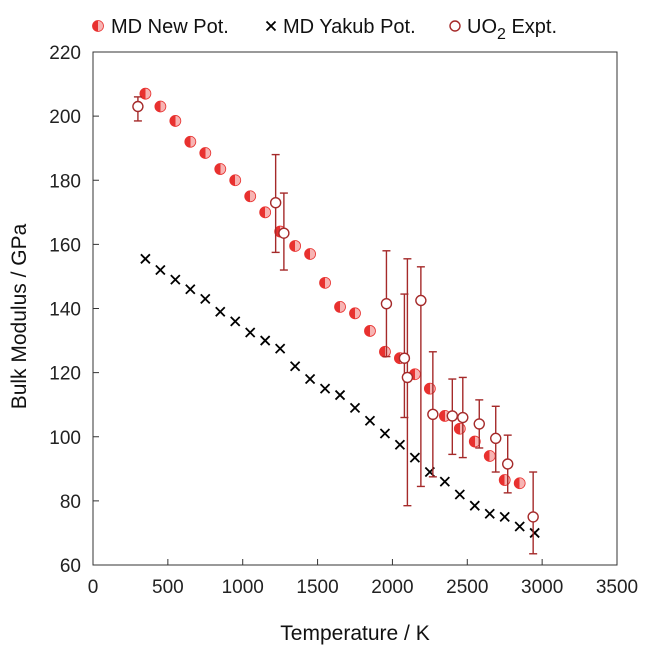  I want to click on legend-yakub-marker, so click(271, 26).